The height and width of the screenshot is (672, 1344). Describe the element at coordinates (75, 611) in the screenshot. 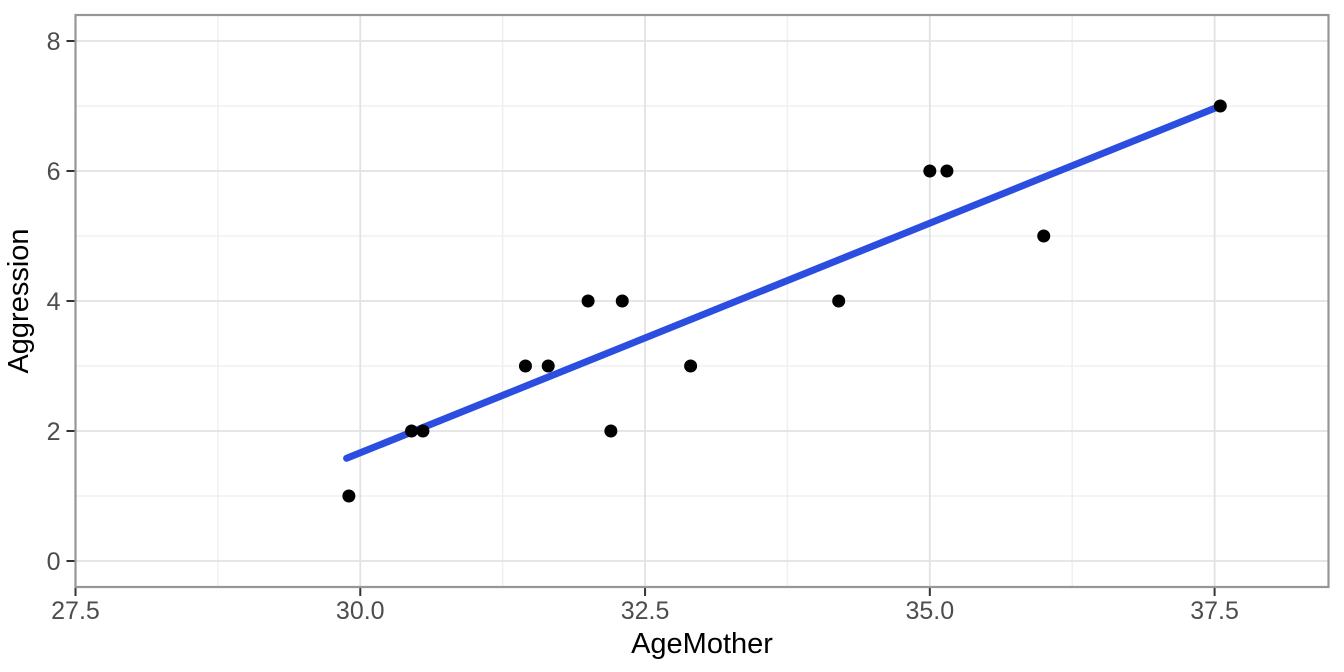

I see `x-axis-tick-label: 27.5` at that location.